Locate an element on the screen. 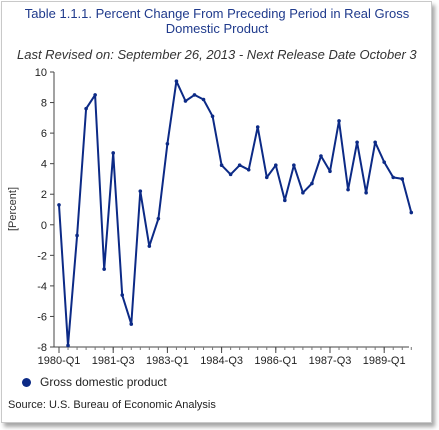  y-tick-label: 10 is located at coordinates (41, 73).